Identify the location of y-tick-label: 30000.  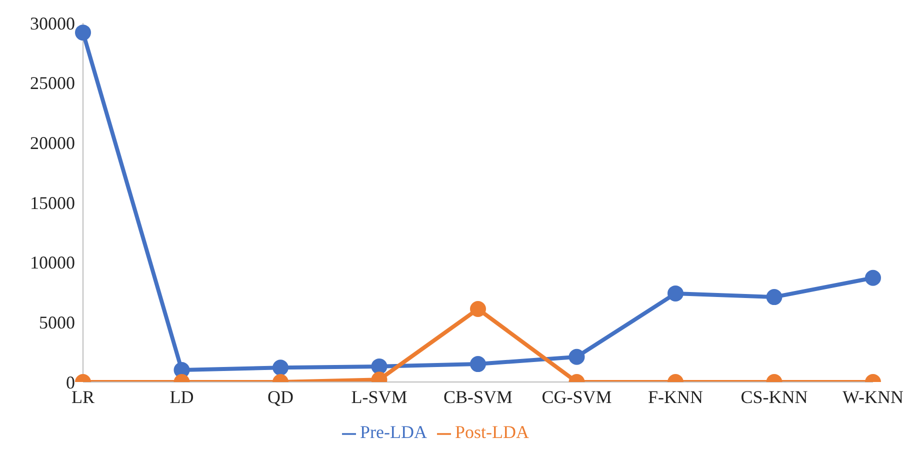
(52, 23).